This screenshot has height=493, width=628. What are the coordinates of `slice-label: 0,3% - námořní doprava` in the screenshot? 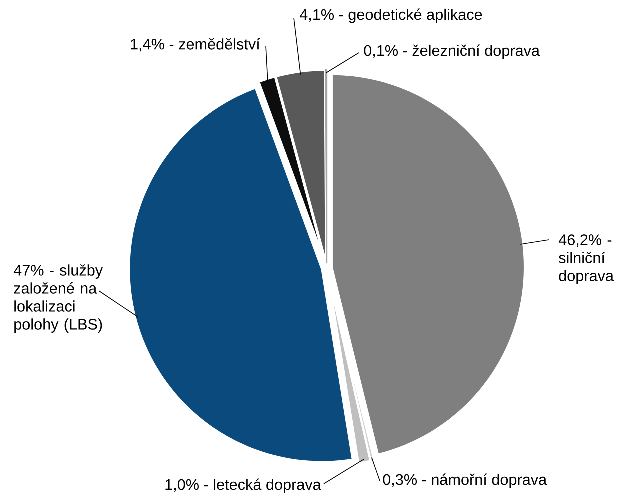 It's located at (465, 481).